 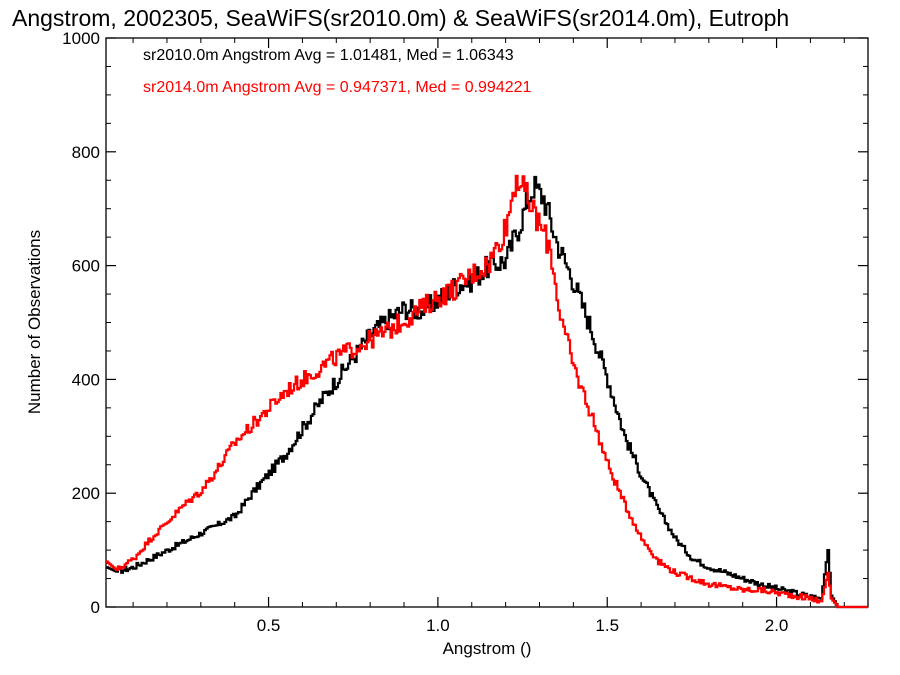 What do you see at coordinates (777, 625) in the screenshot?
I see `x-tick-label: 2.0` at bounding box center [777, 625].